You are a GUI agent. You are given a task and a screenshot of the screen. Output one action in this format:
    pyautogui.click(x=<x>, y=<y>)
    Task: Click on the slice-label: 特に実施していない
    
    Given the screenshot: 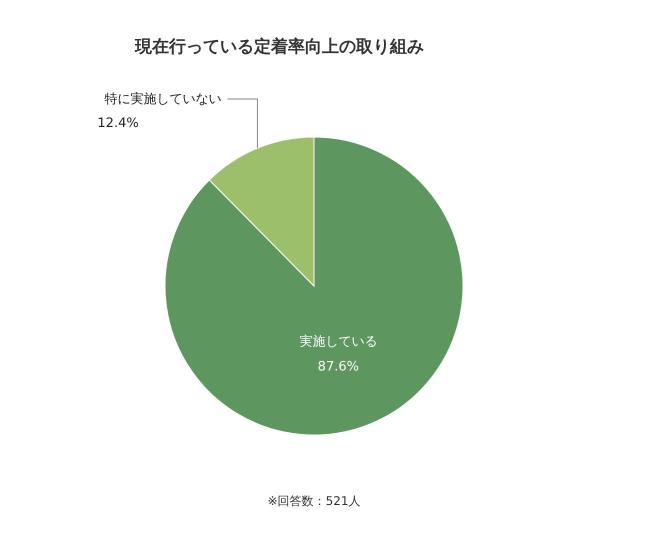 What is the action you would take?
    pyautogui.click(x=163, y=99)
    